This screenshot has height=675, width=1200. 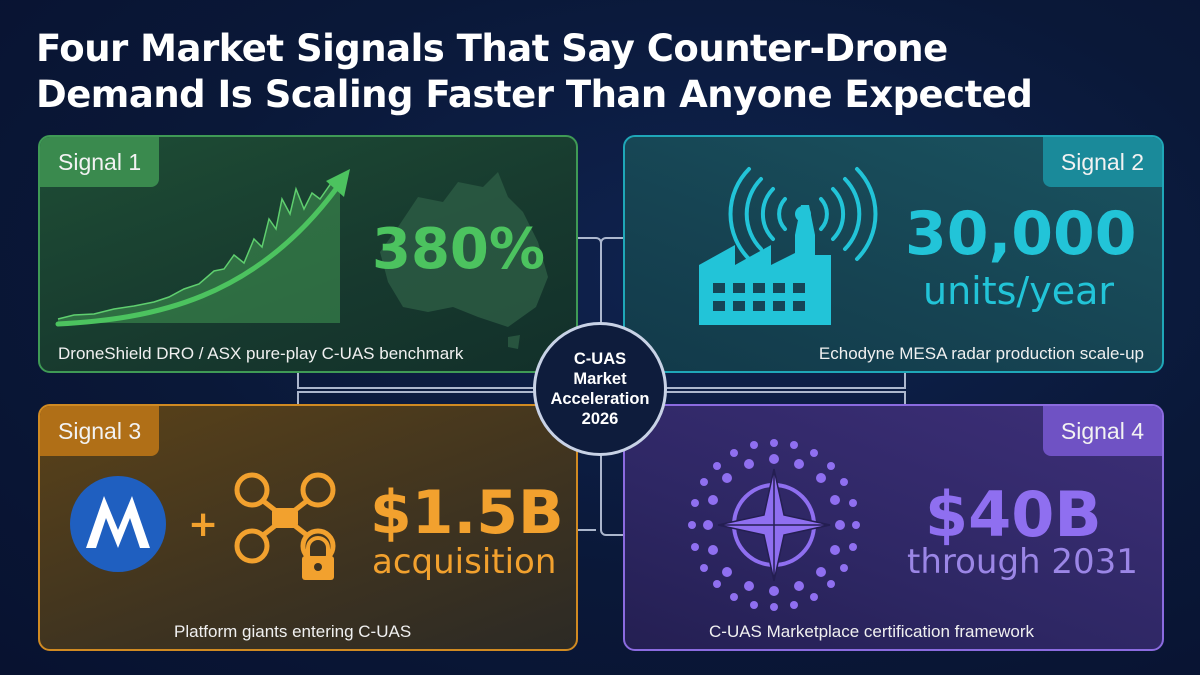 I want to click on signal-4-value: $40B, so click(x=1013, y=514).